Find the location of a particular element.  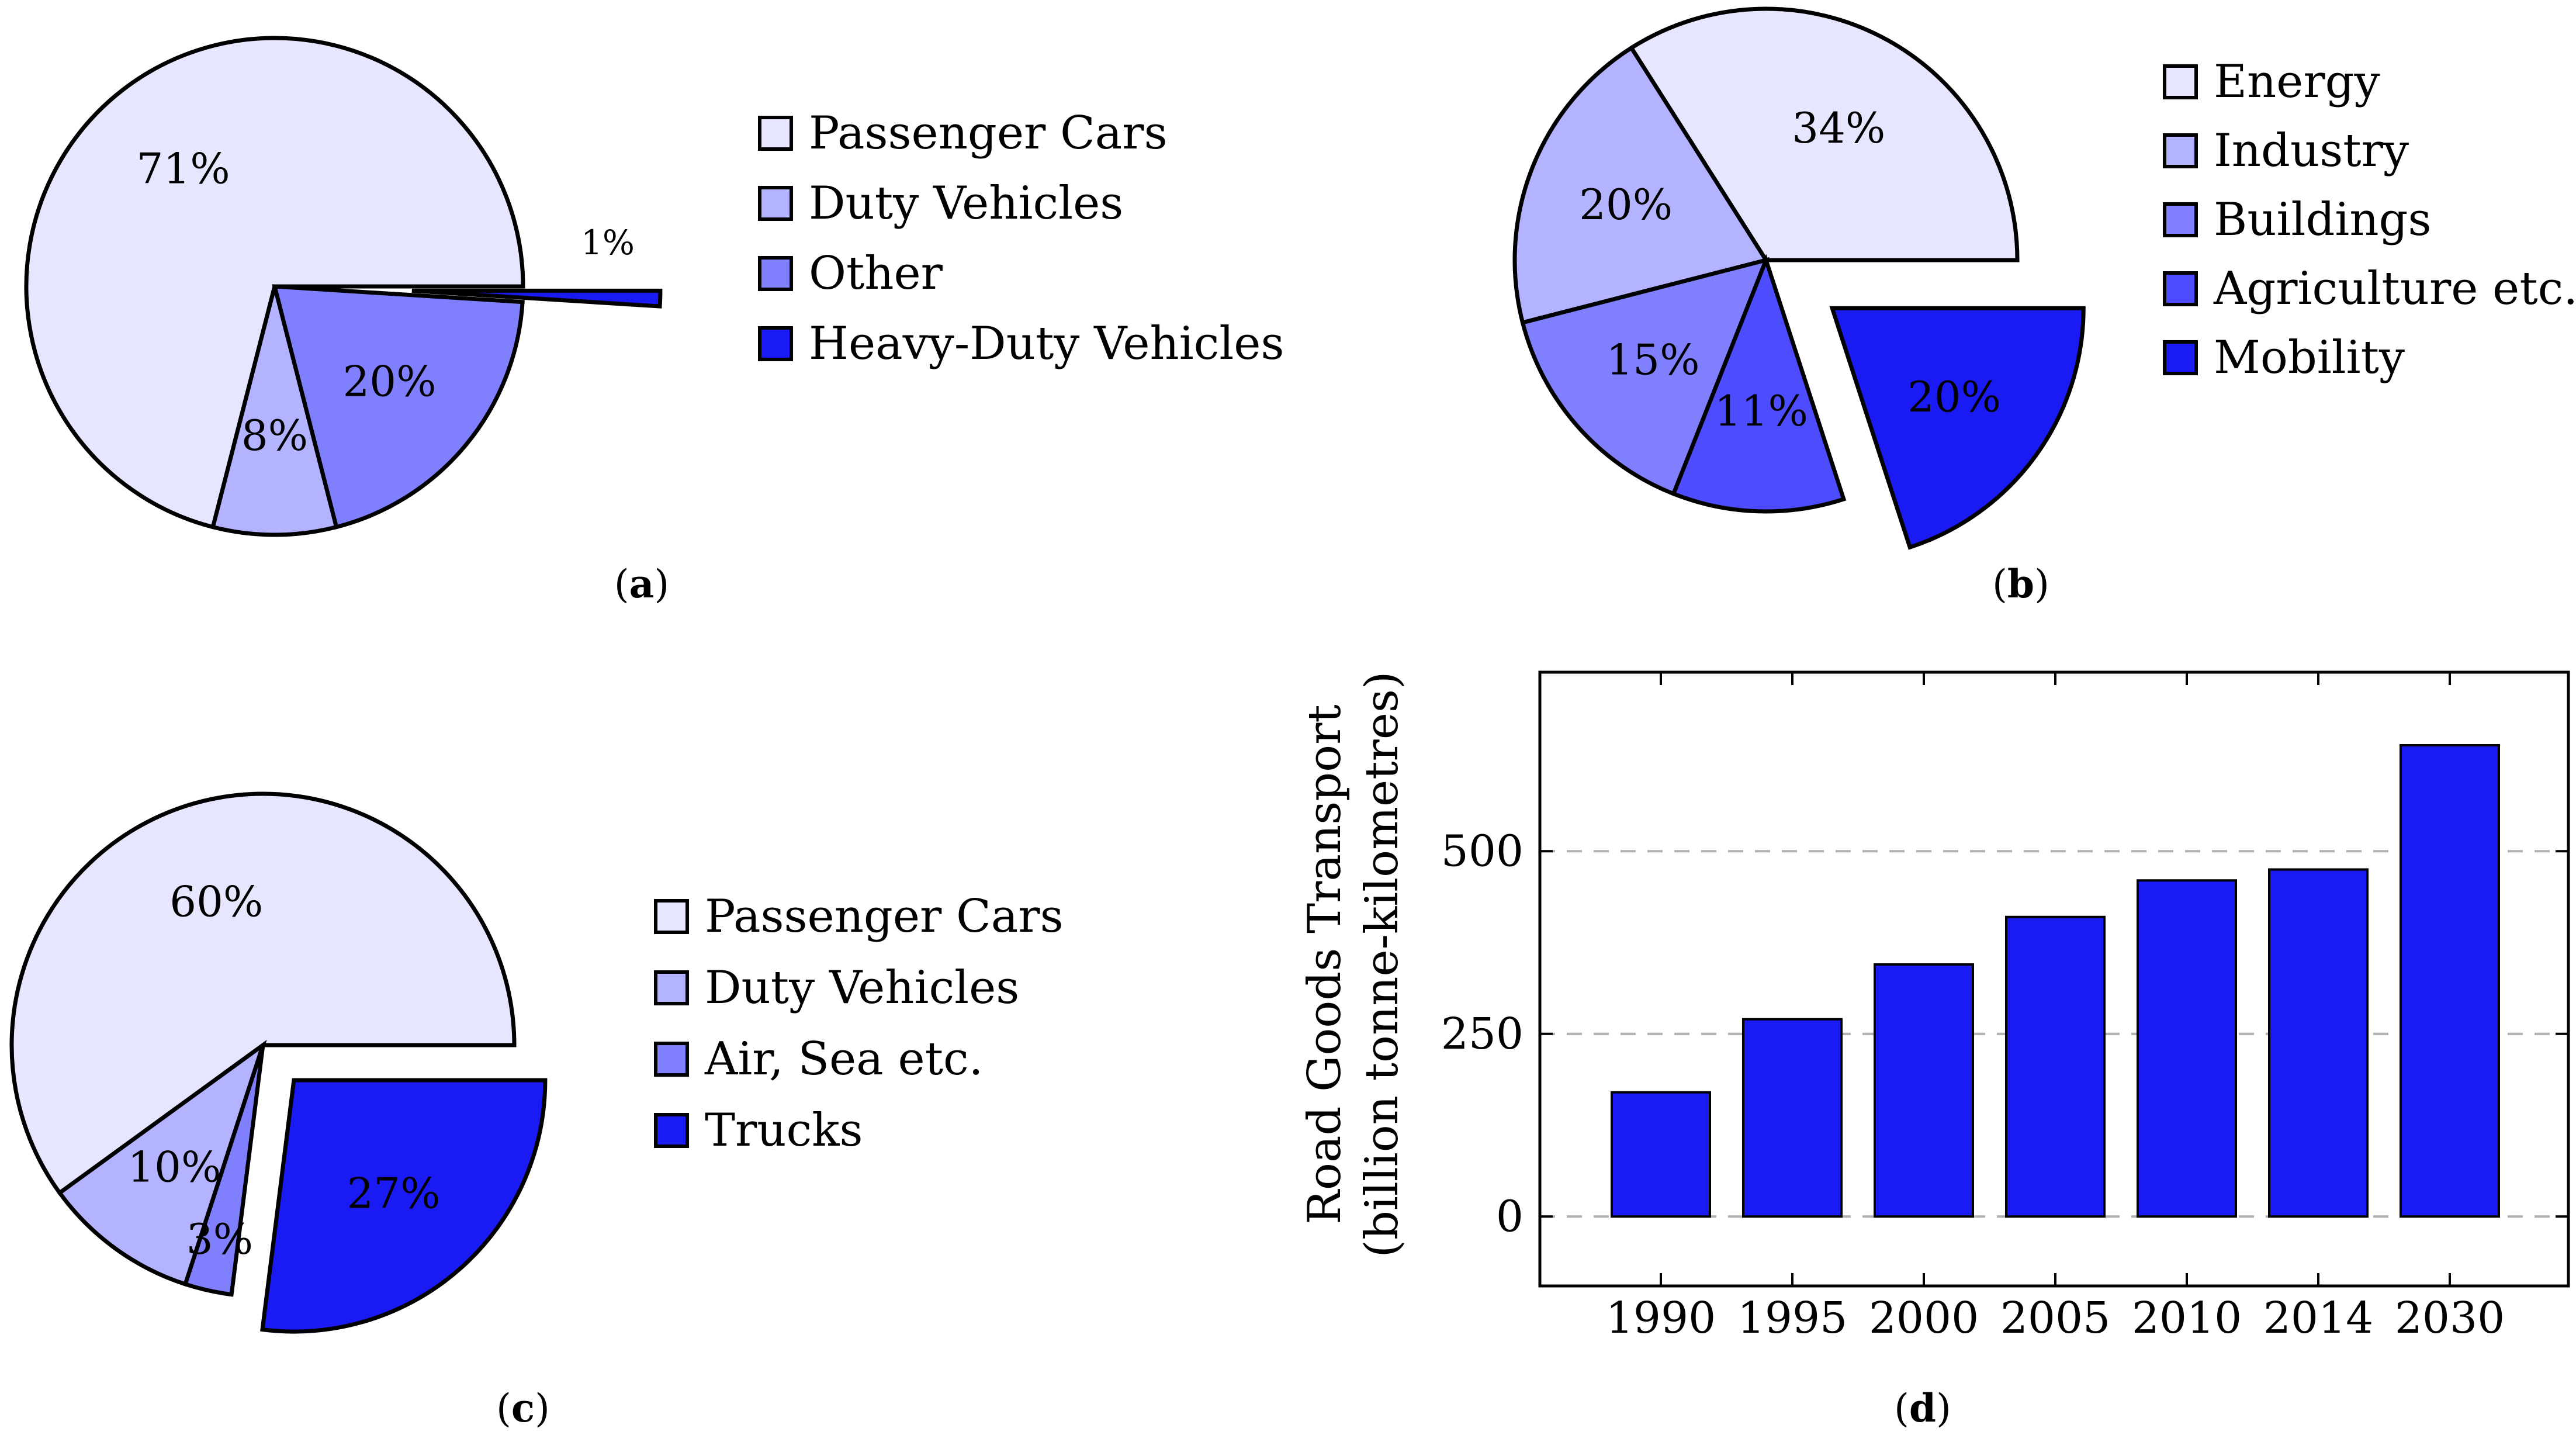

slice-label-industry: 20% is located at coordinates (1626, 204).